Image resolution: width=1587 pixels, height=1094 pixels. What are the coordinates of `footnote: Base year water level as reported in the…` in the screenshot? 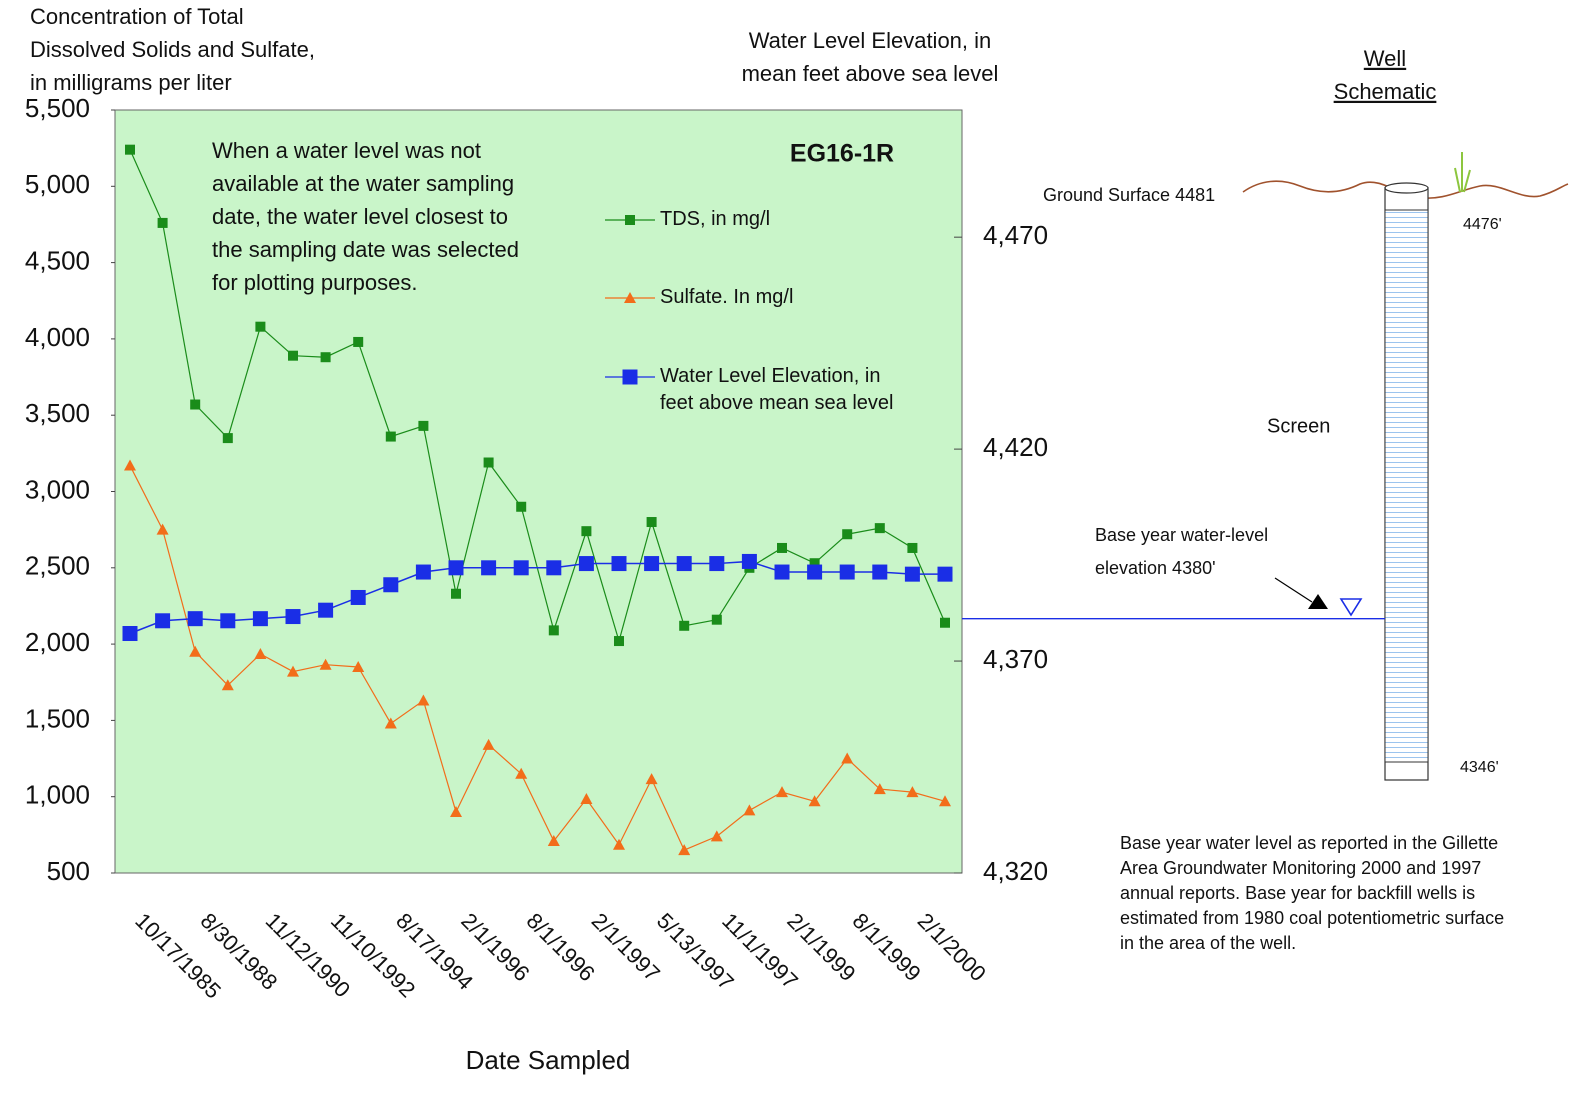 It's located at (1309, 843).